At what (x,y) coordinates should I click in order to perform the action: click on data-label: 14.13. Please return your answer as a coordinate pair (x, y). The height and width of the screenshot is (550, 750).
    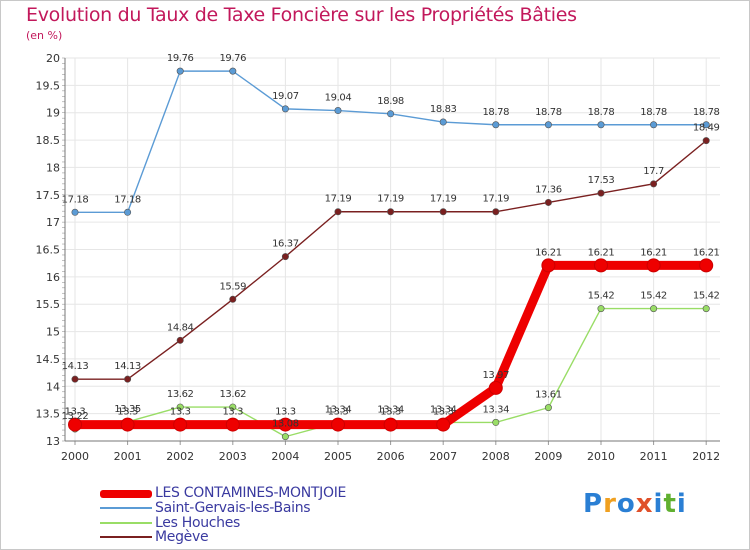
    Looking at the image, I should click on (75, 366).